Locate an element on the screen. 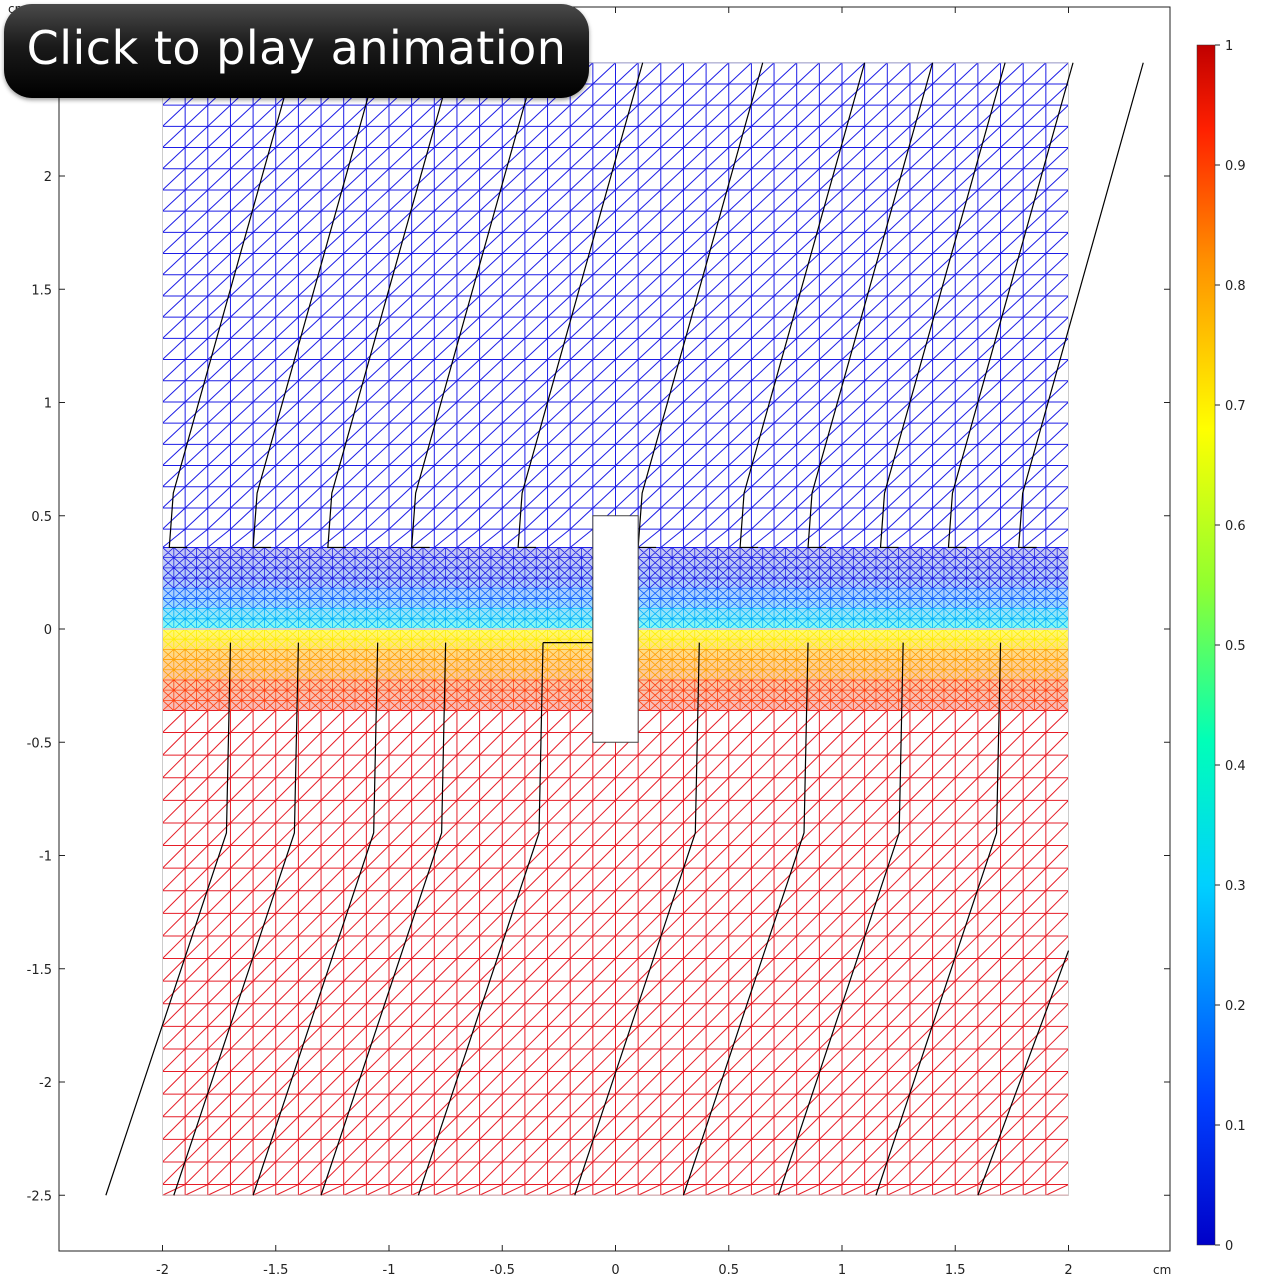 The height and width of the screenshot is (1280, 1280). y-tick-label: -1.5 is located at coordinates (39, 970).